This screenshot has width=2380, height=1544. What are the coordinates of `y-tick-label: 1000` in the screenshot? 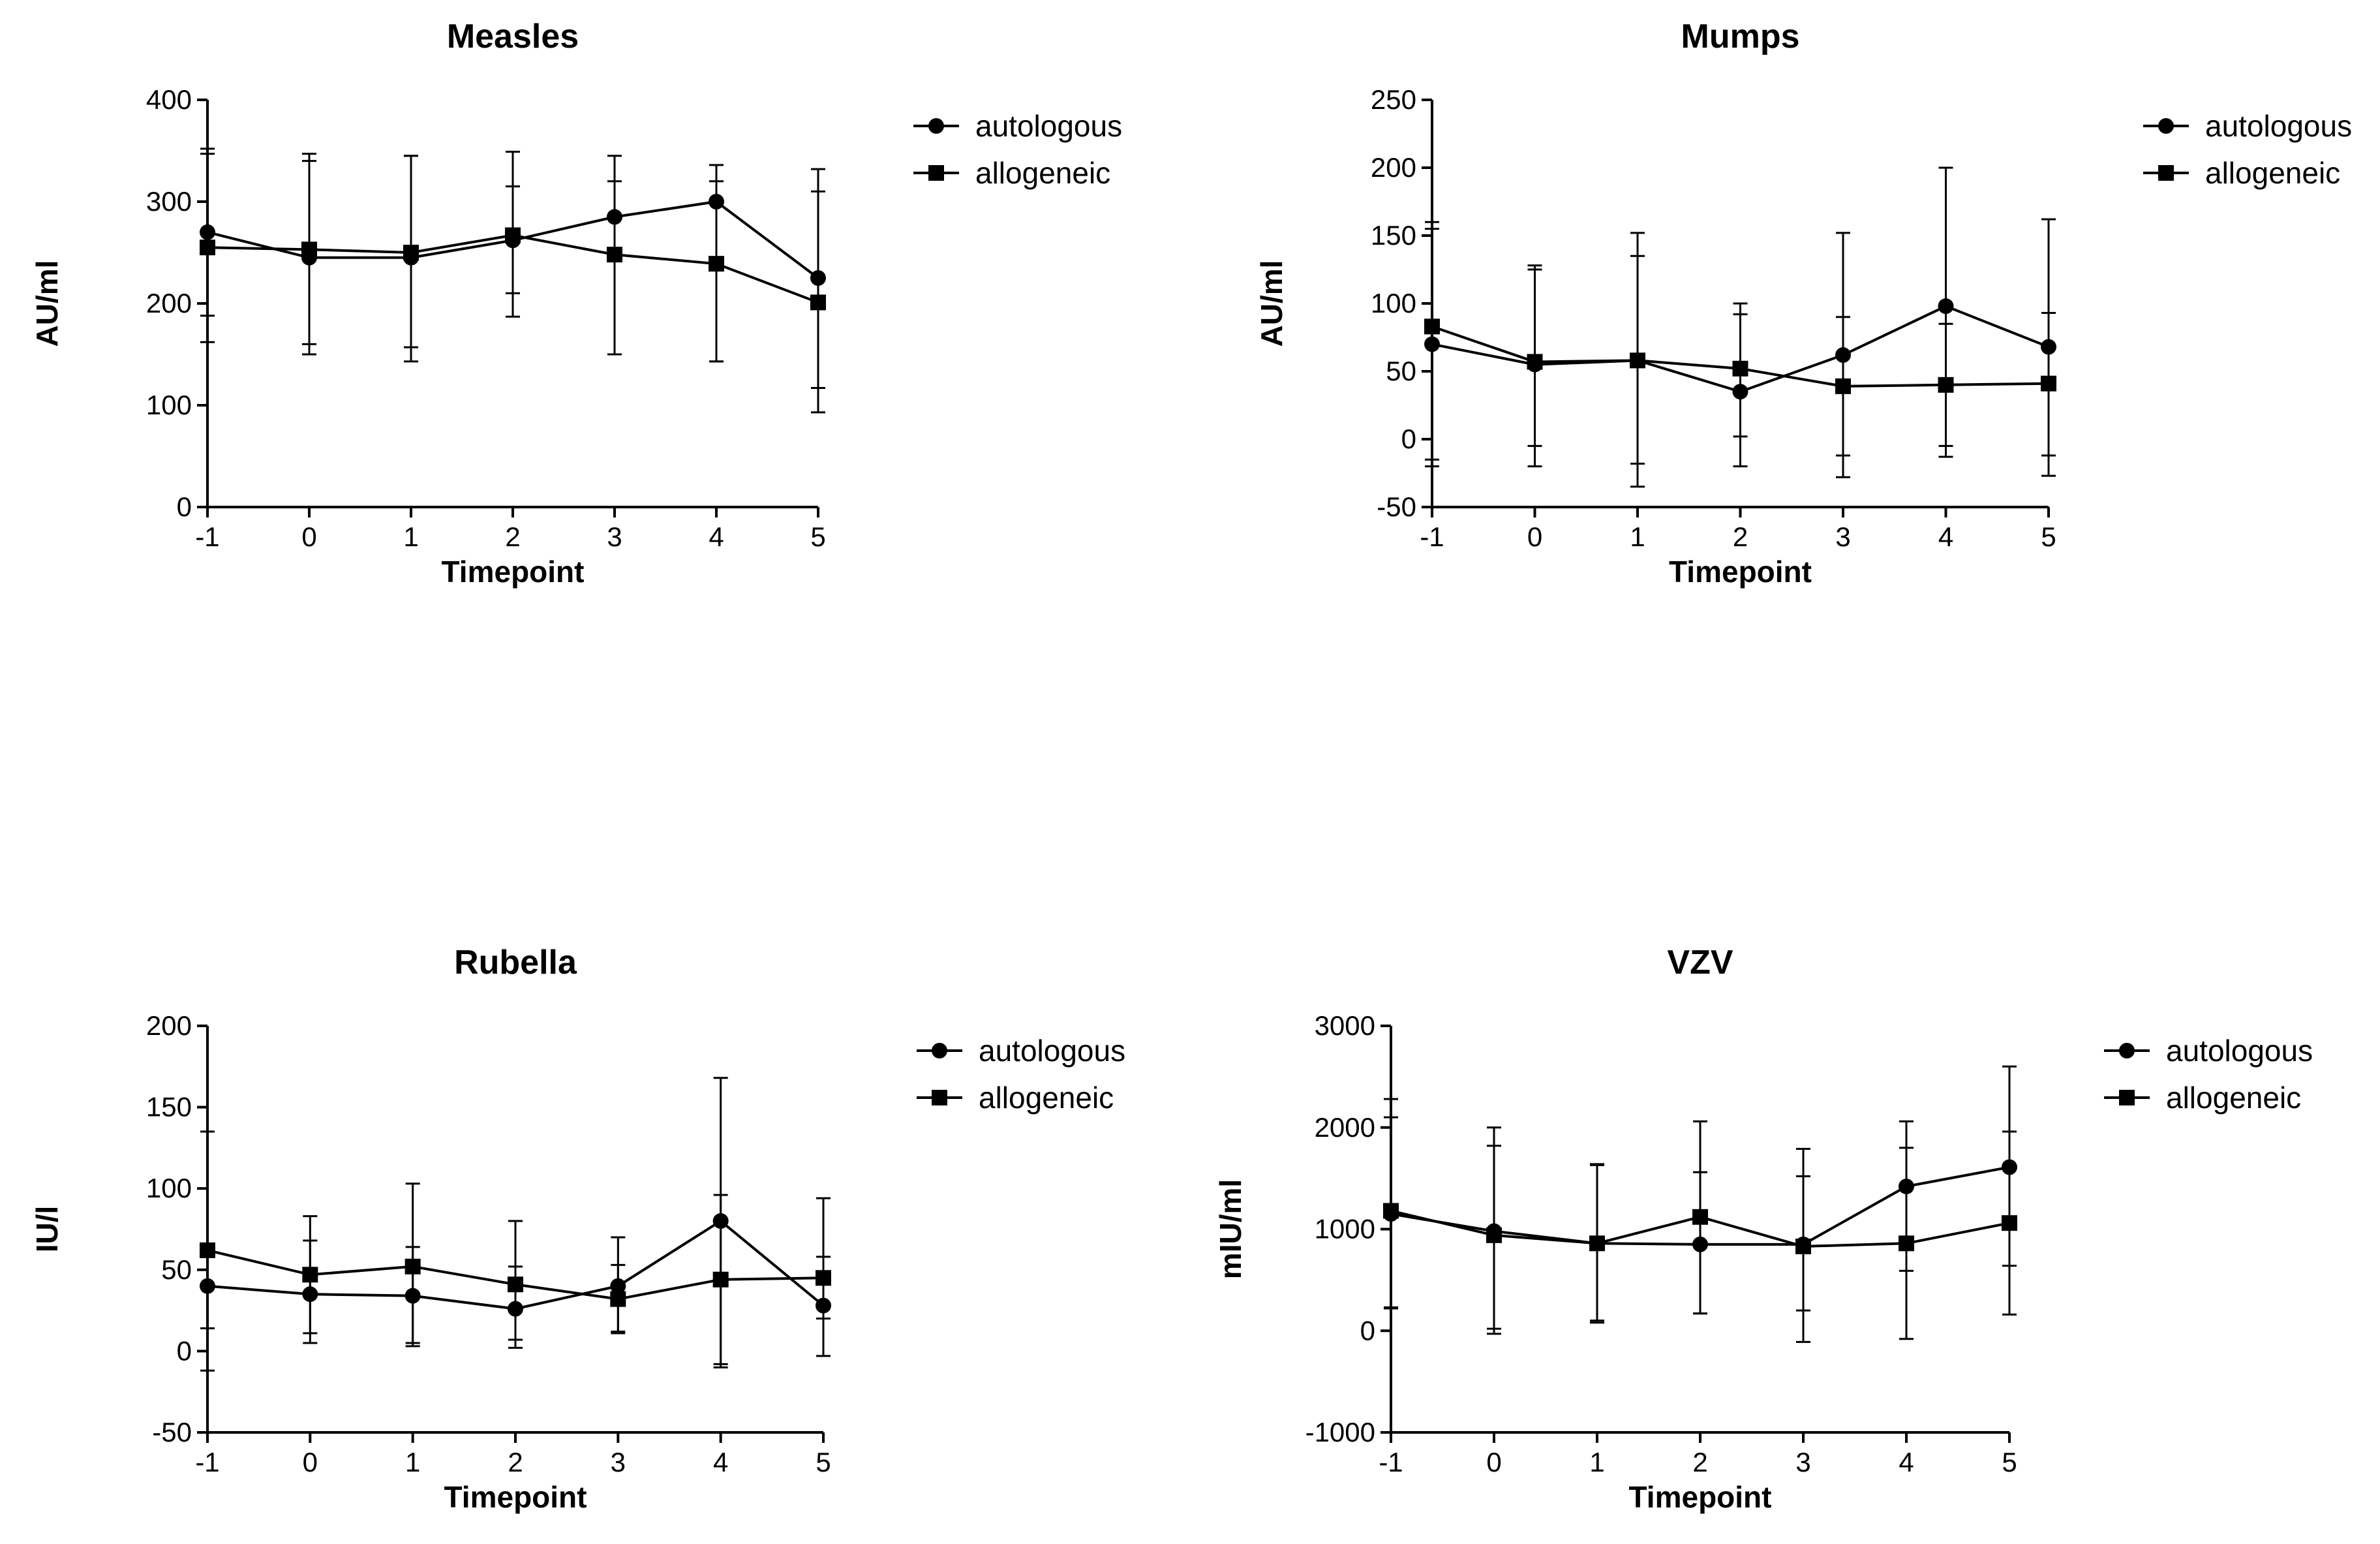 It's located at (1345, 1229).